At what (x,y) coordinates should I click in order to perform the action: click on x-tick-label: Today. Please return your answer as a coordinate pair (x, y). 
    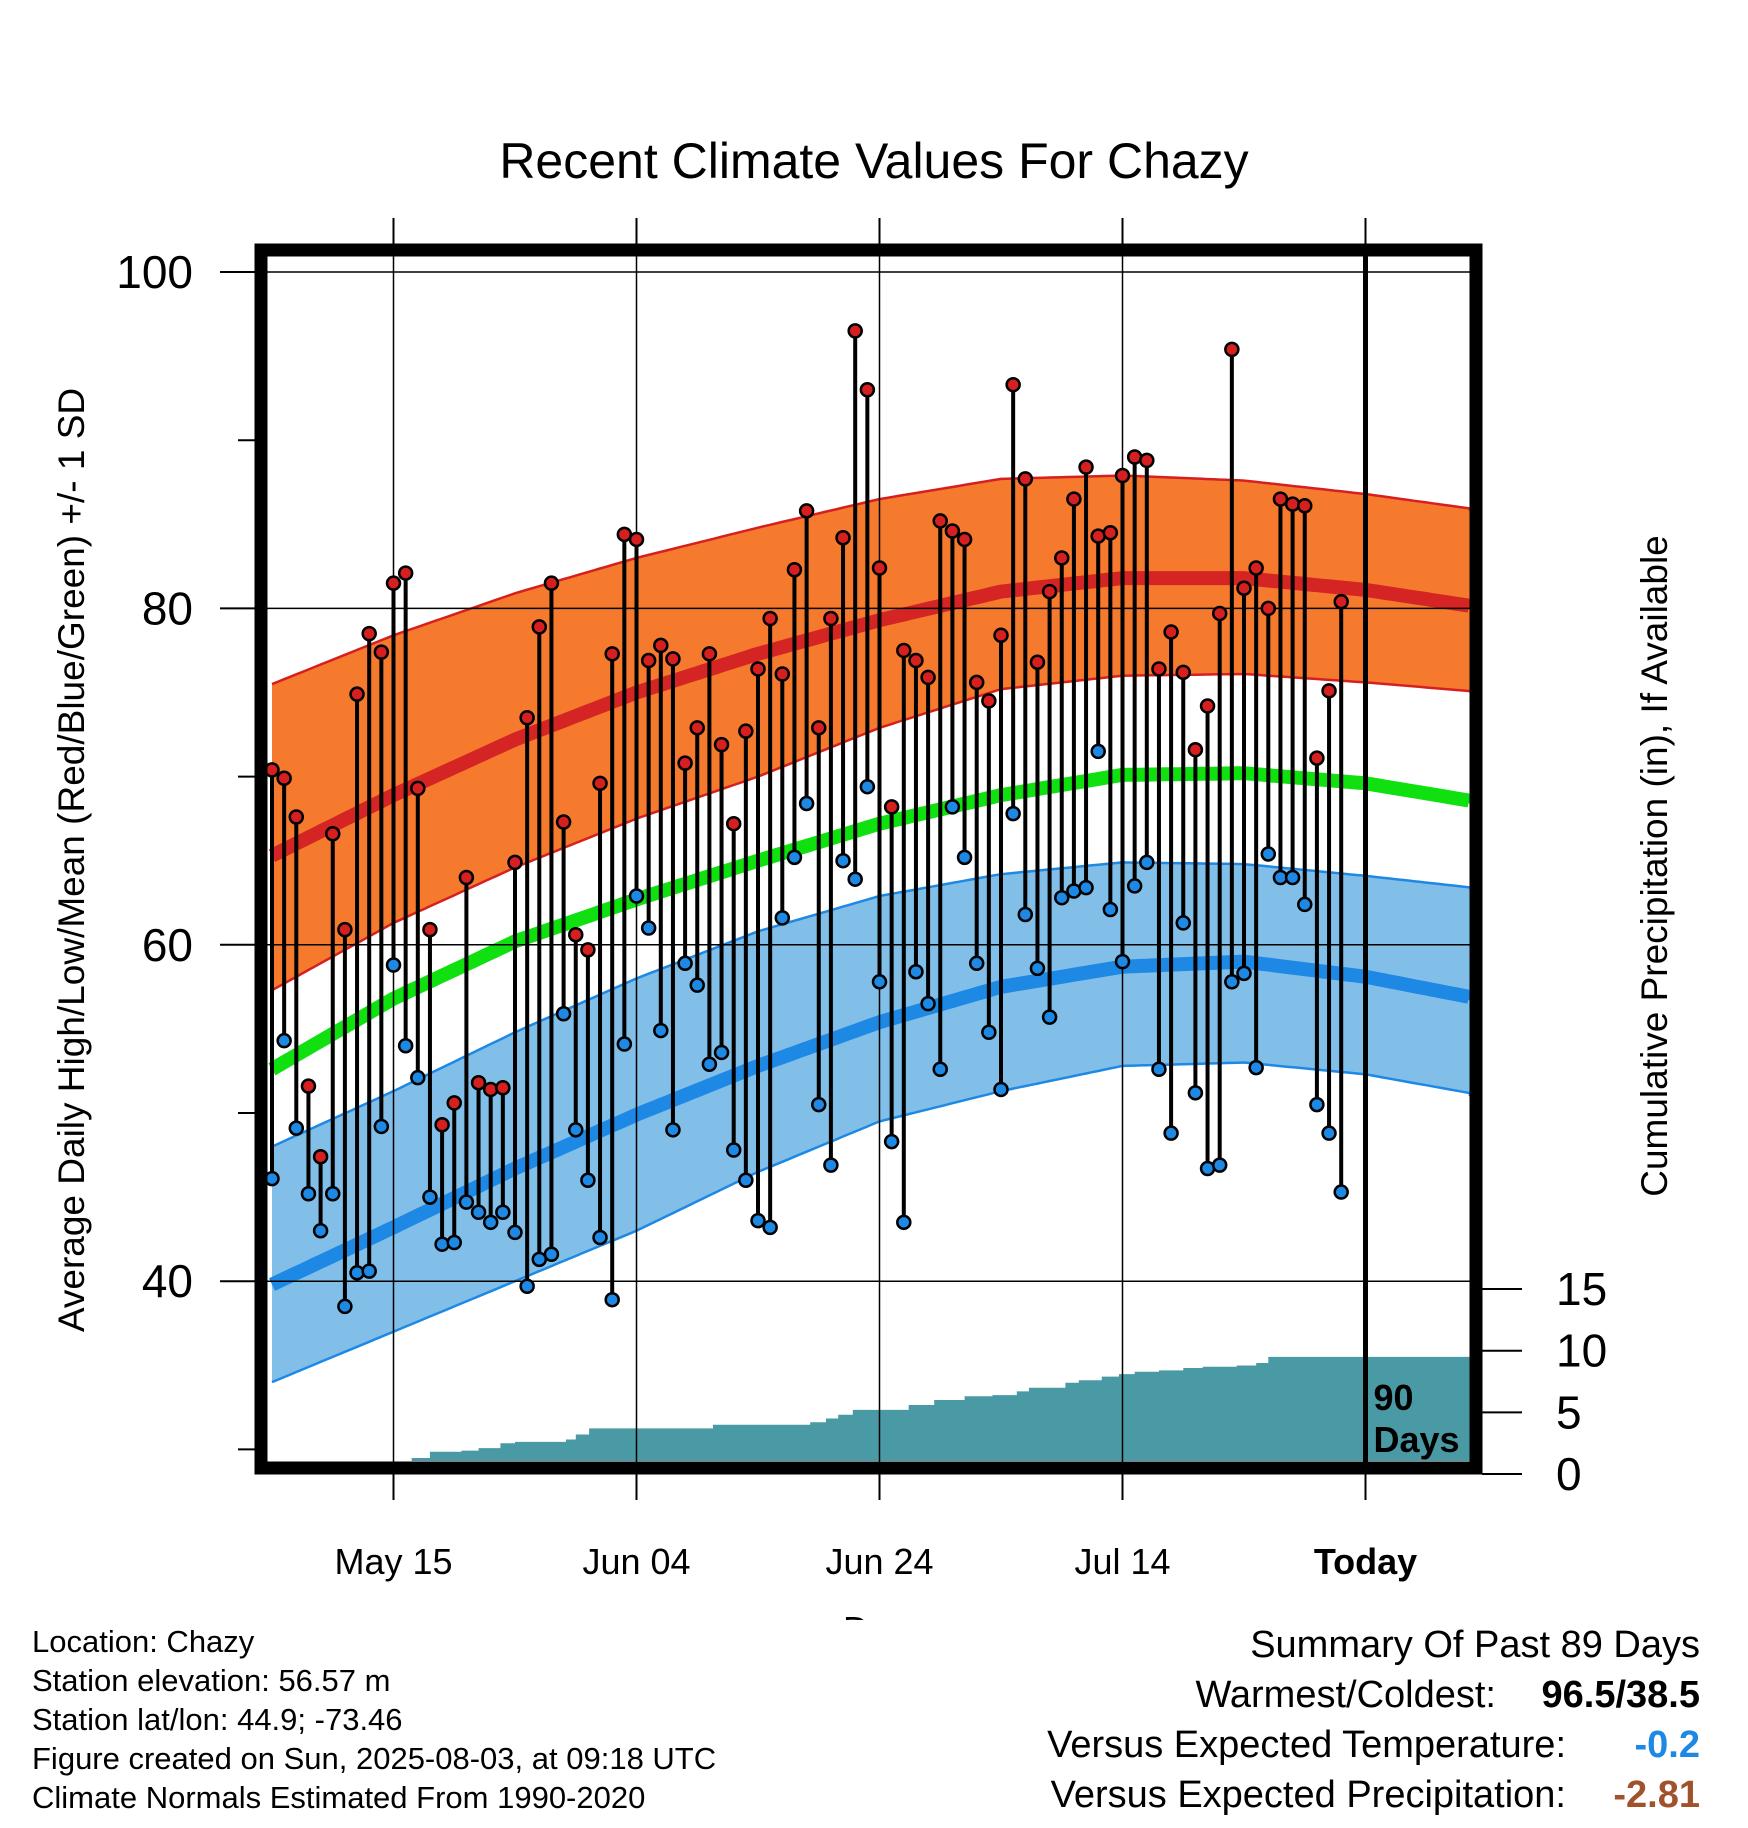
    Looking at the image, I should click on (1365, 1561).